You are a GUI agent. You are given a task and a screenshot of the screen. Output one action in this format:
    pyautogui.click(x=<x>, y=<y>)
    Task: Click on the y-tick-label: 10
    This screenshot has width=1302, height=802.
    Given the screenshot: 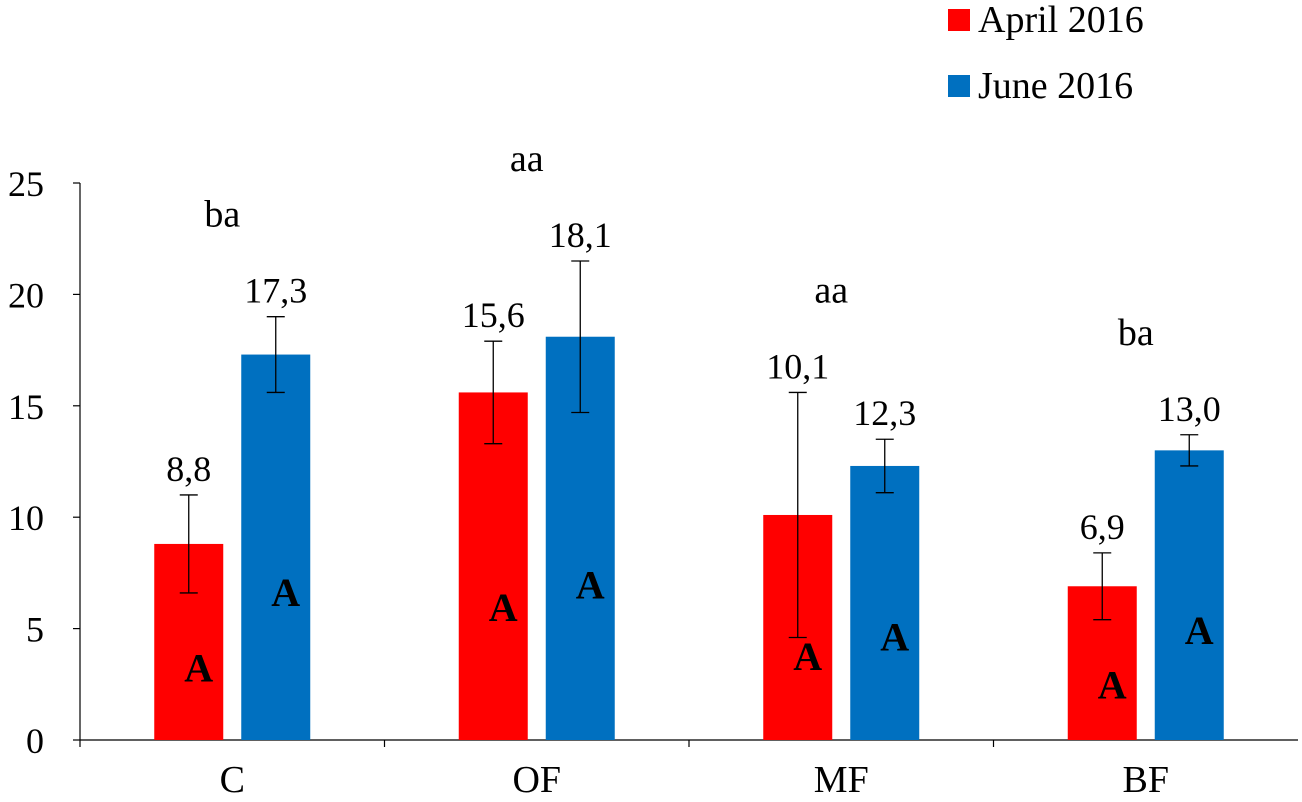 What is the action you would take?
    pyautogui.click(x=26, y=518)
    